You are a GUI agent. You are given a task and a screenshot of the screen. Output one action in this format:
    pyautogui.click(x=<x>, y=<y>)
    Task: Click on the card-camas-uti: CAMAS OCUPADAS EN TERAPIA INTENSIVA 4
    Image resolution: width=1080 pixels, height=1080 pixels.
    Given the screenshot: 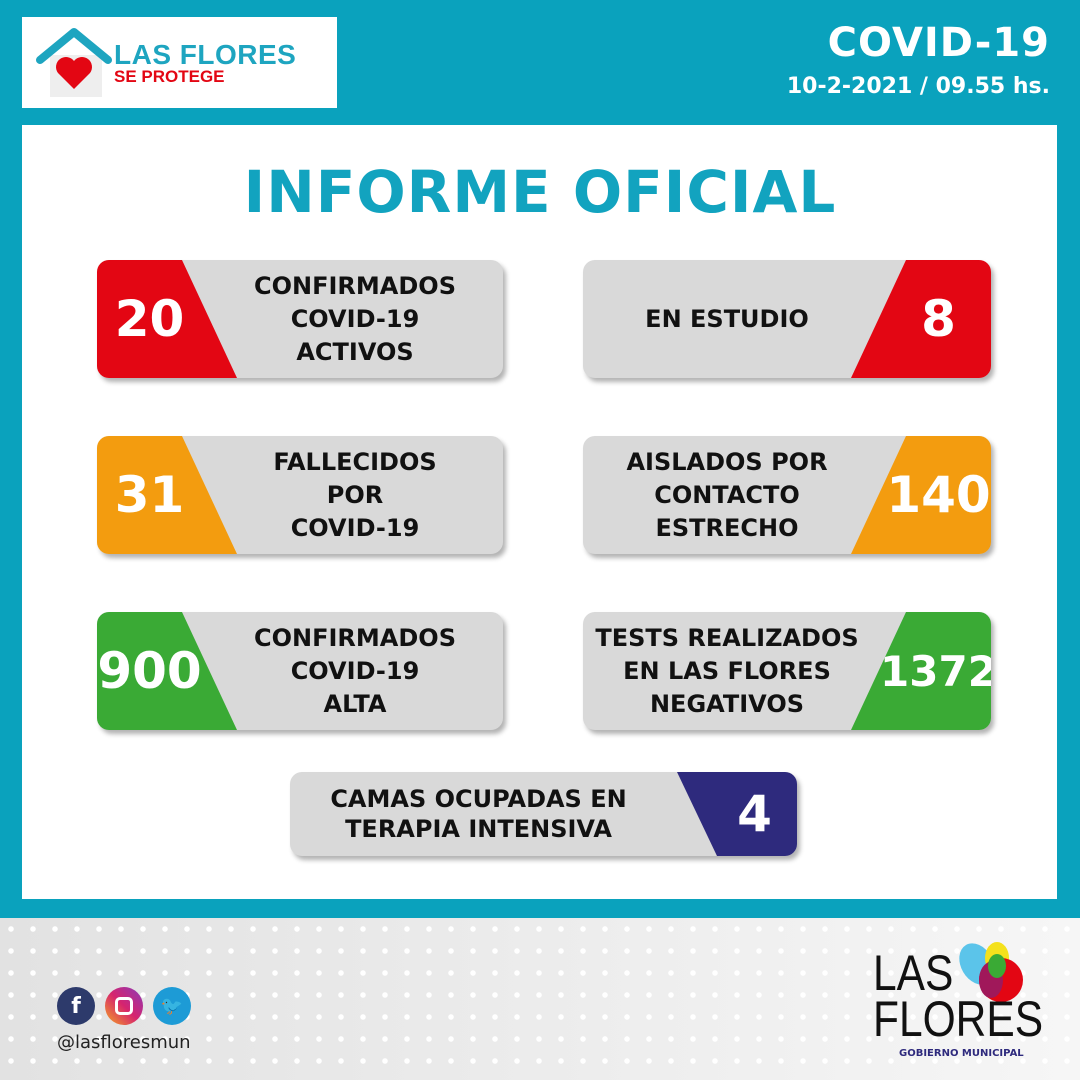 What is the action you would take?
    pyautogui.click(x=543, y=814)
    